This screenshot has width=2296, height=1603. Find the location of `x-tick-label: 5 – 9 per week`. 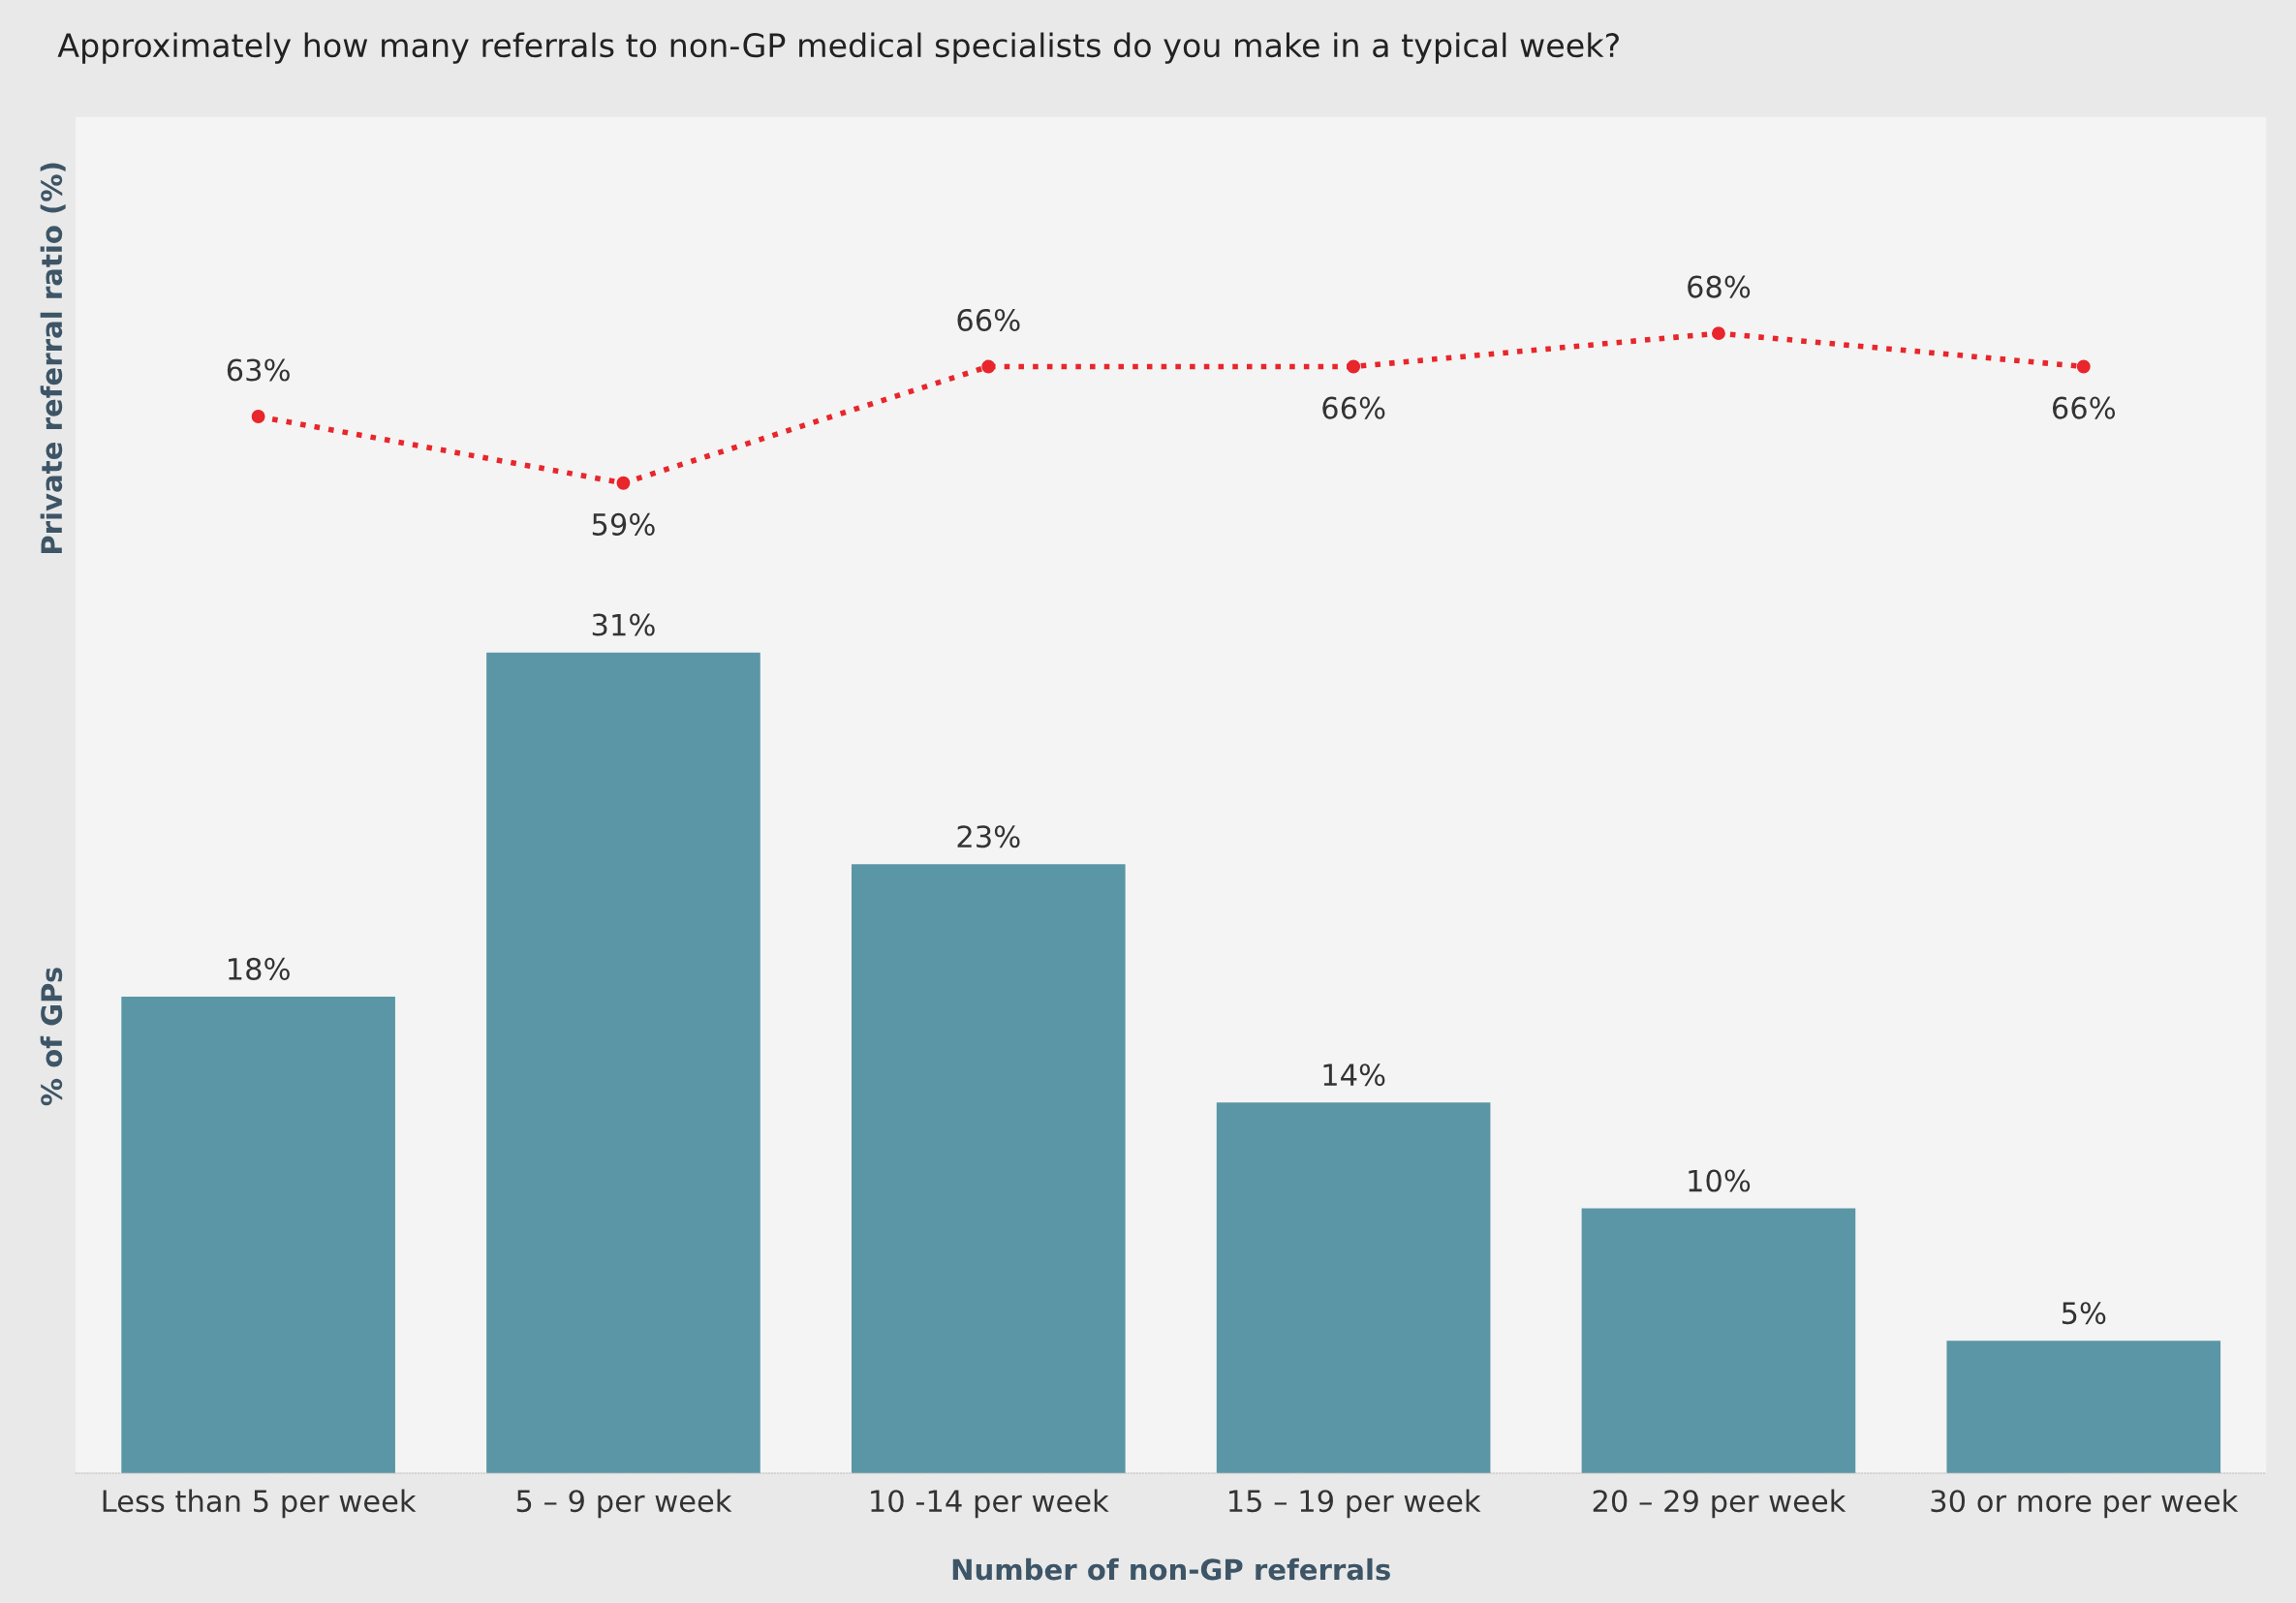

x-tick-label: 5 – 9 per week is located at coordinates (624, 1504).